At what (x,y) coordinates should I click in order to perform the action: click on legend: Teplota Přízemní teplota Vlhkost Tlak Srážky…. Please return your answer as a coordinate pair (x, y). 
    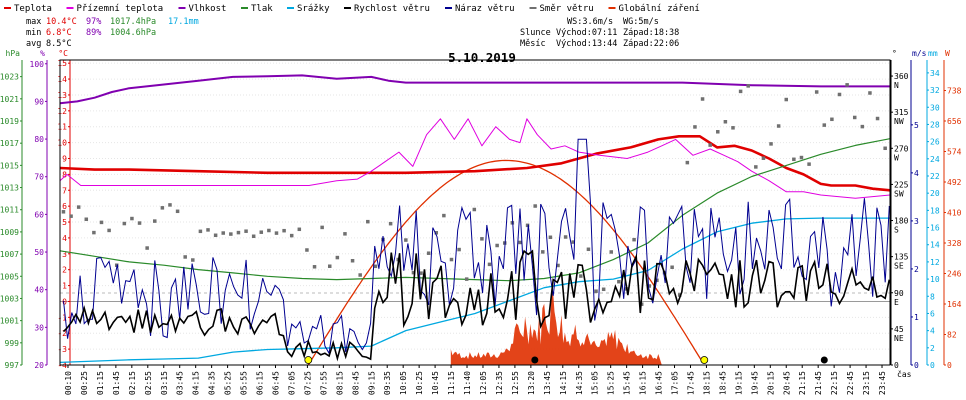
    Looking at the image, I should click on (352, 9).